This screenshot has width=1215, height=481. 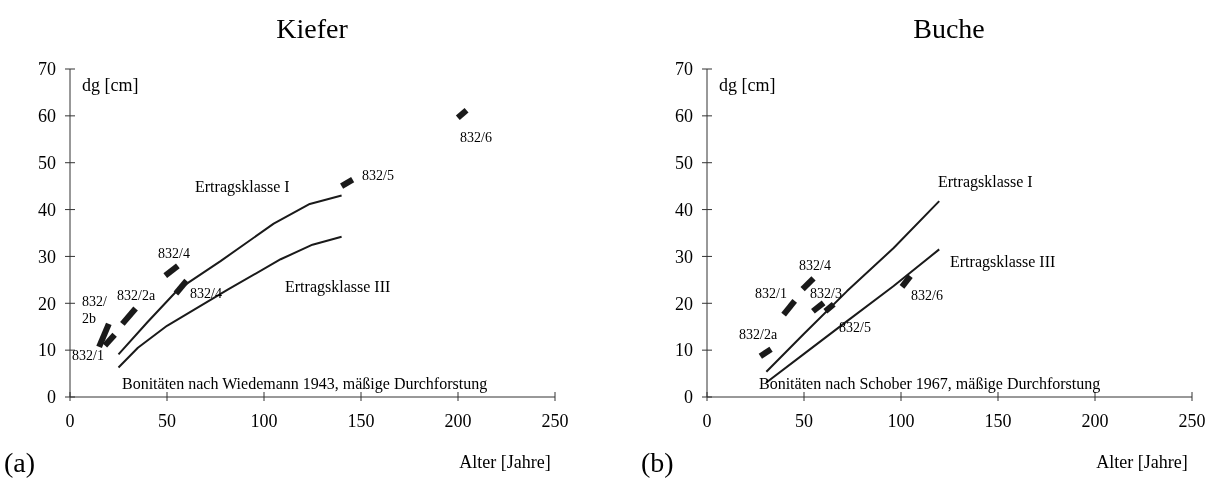 What do you see at coordinates (94, 310) in the screenshot?
I see `series-label: 832/2b` at bounding box center [94, 310].